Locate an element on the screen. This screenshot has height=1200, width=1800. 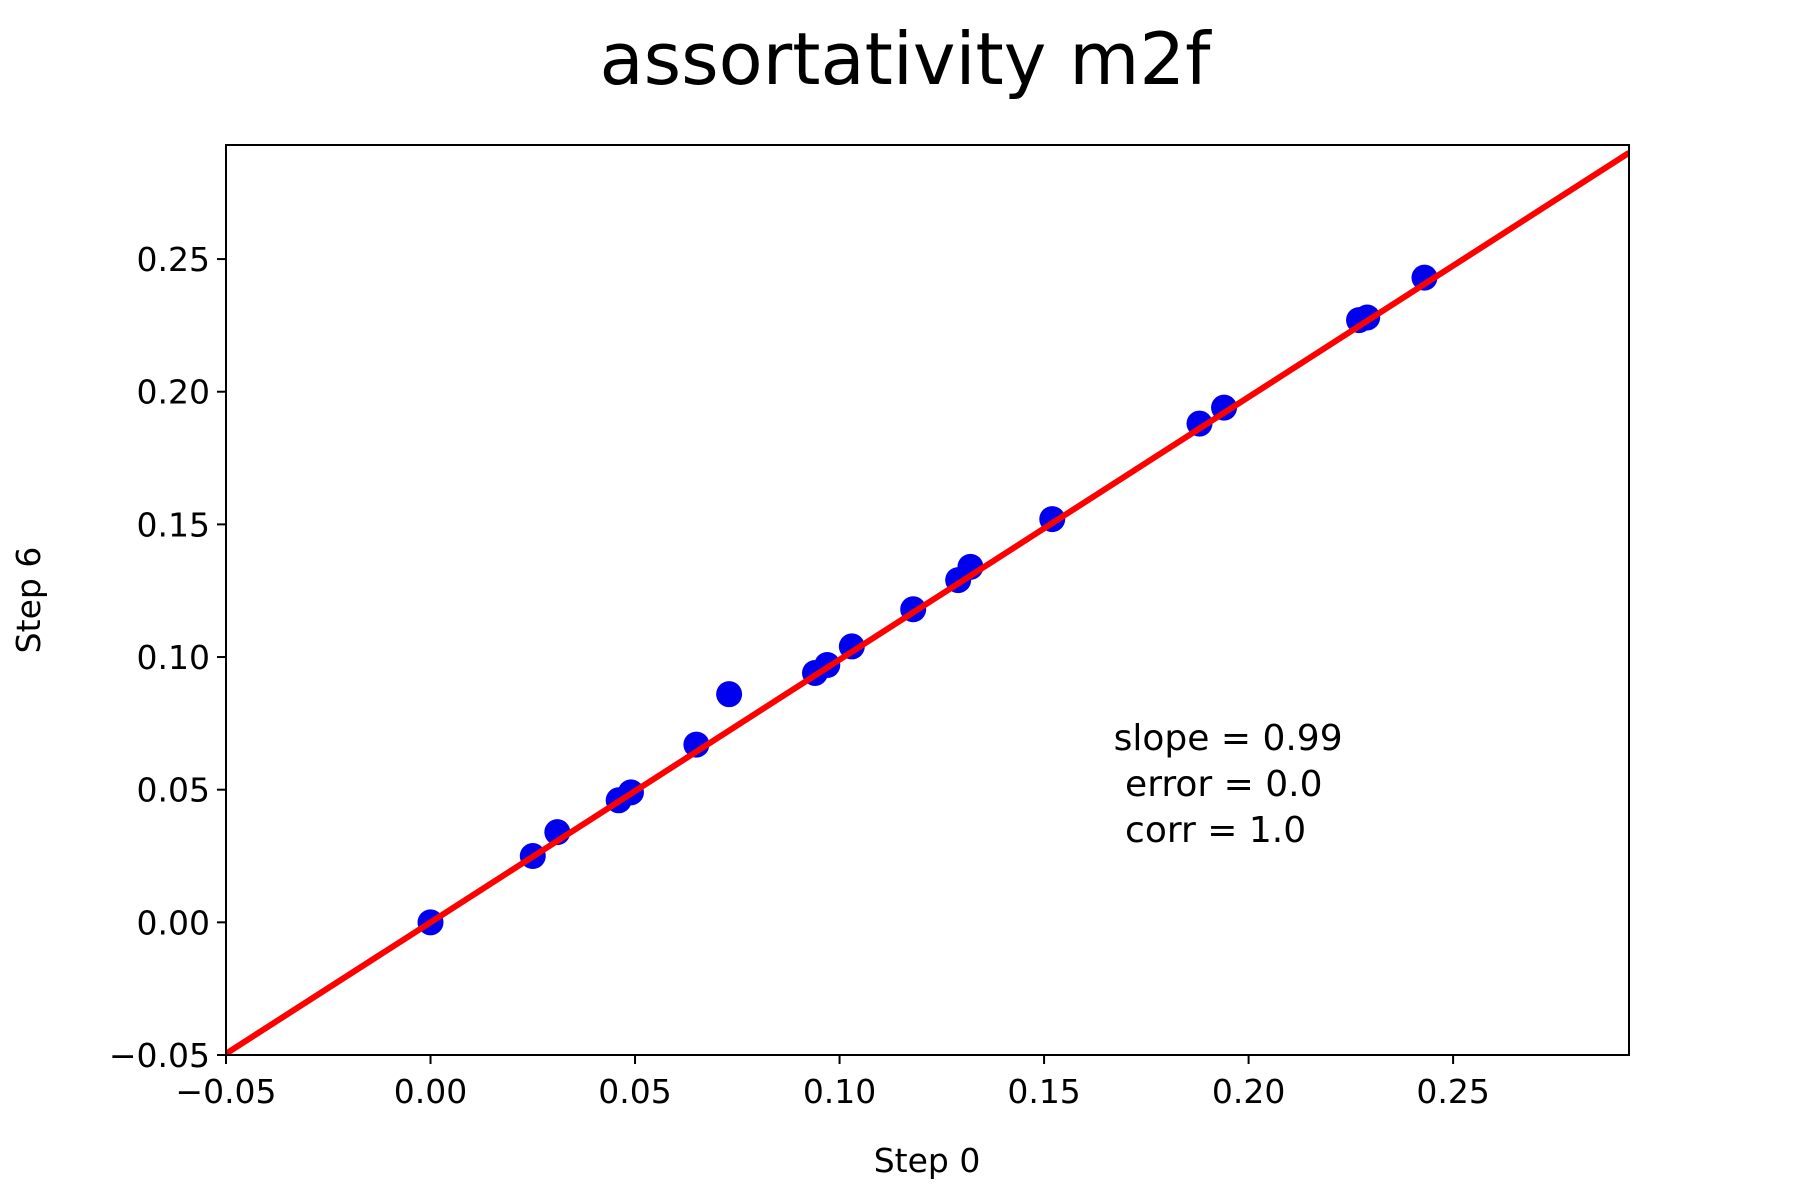
y-tick-label: 0.05 is located at coordinates (173, 790).